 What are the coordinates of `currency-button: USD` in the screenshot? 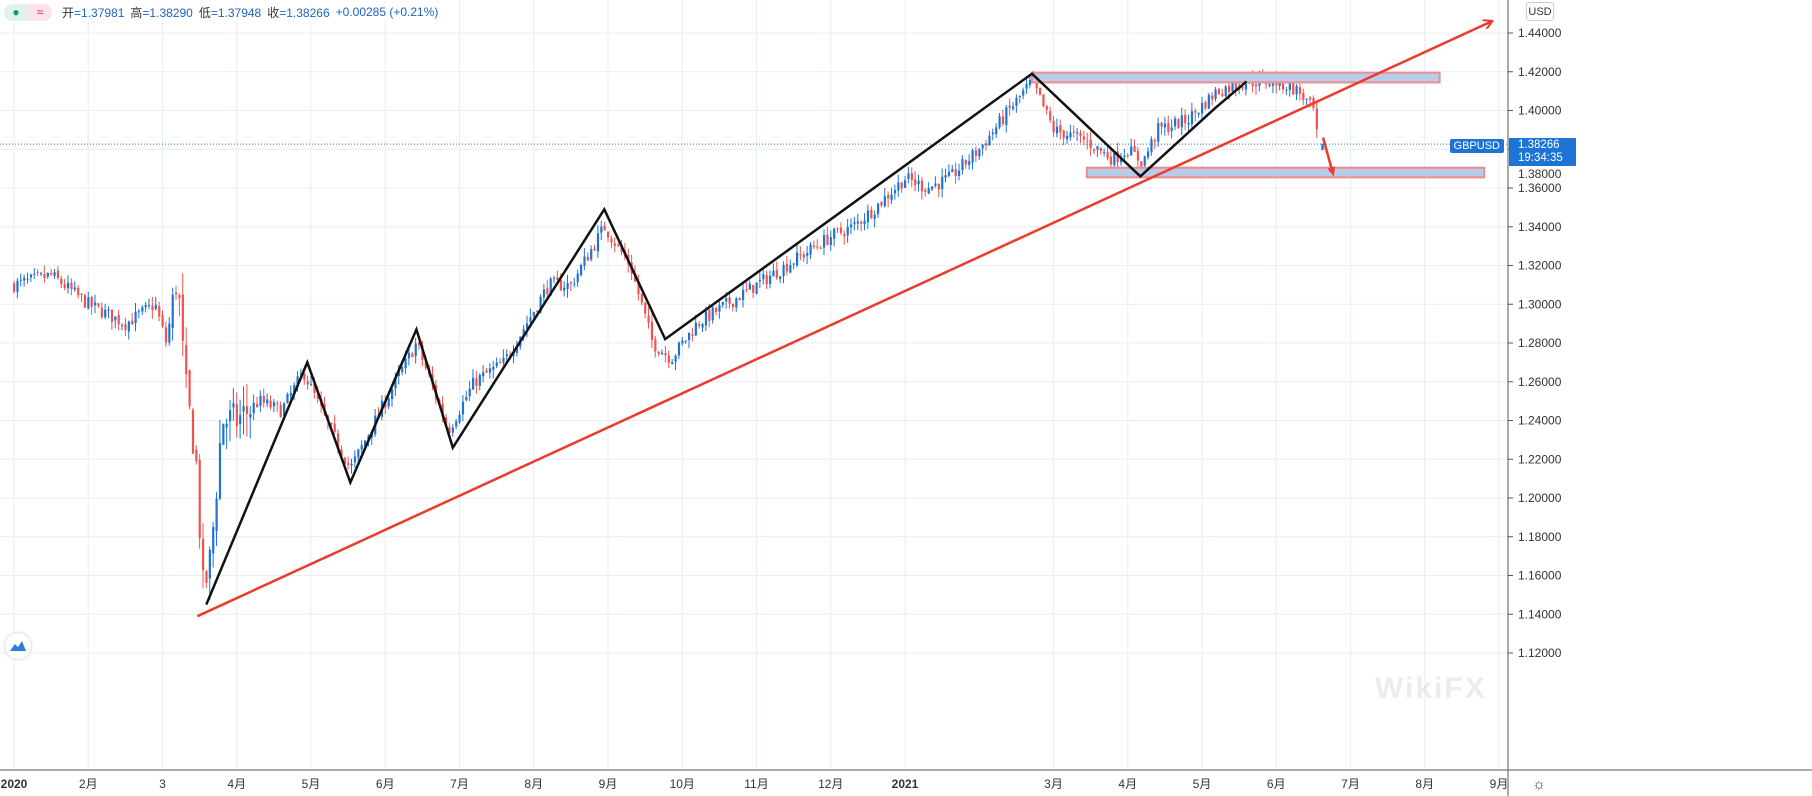 It's located at (1540, 11).